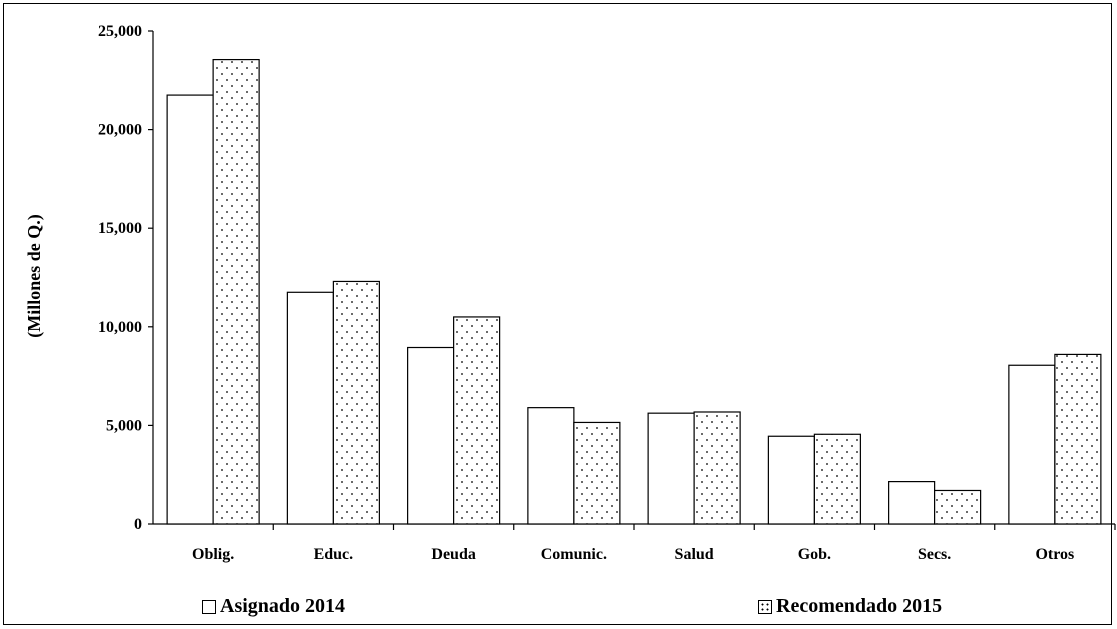 This screenshot has height=629, width=1117. What do you see at coordinates (334, 554) in the screenshot?
I see `x-category-label: Educ.` at bounding box center [334, 554].